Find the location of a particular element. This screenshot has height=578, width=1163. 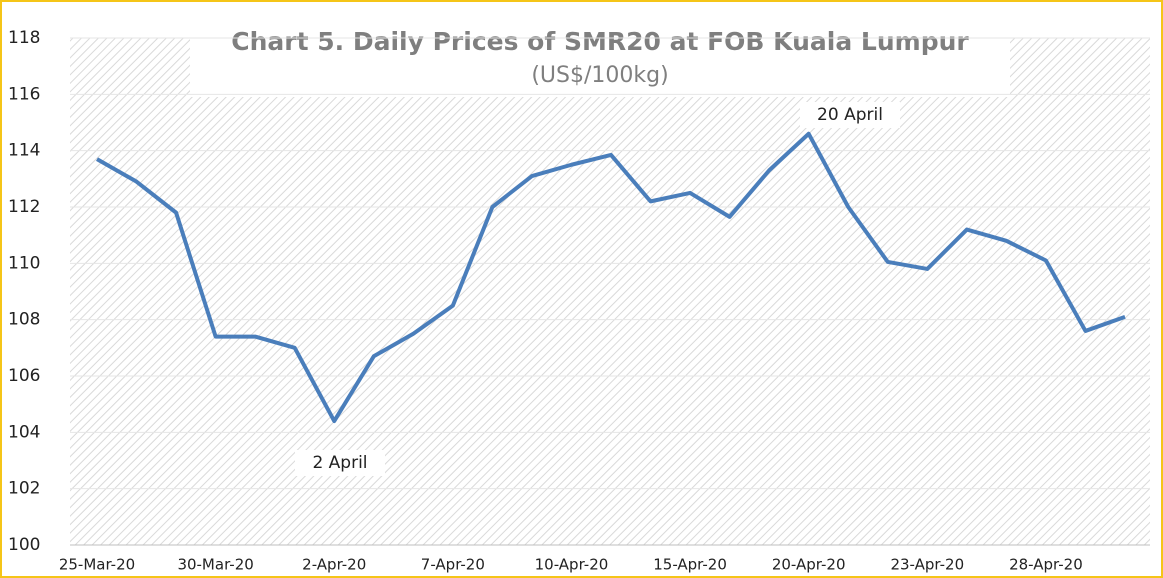

x-tick-label: 20-Apr-20 is located at coordinates (809, 565).